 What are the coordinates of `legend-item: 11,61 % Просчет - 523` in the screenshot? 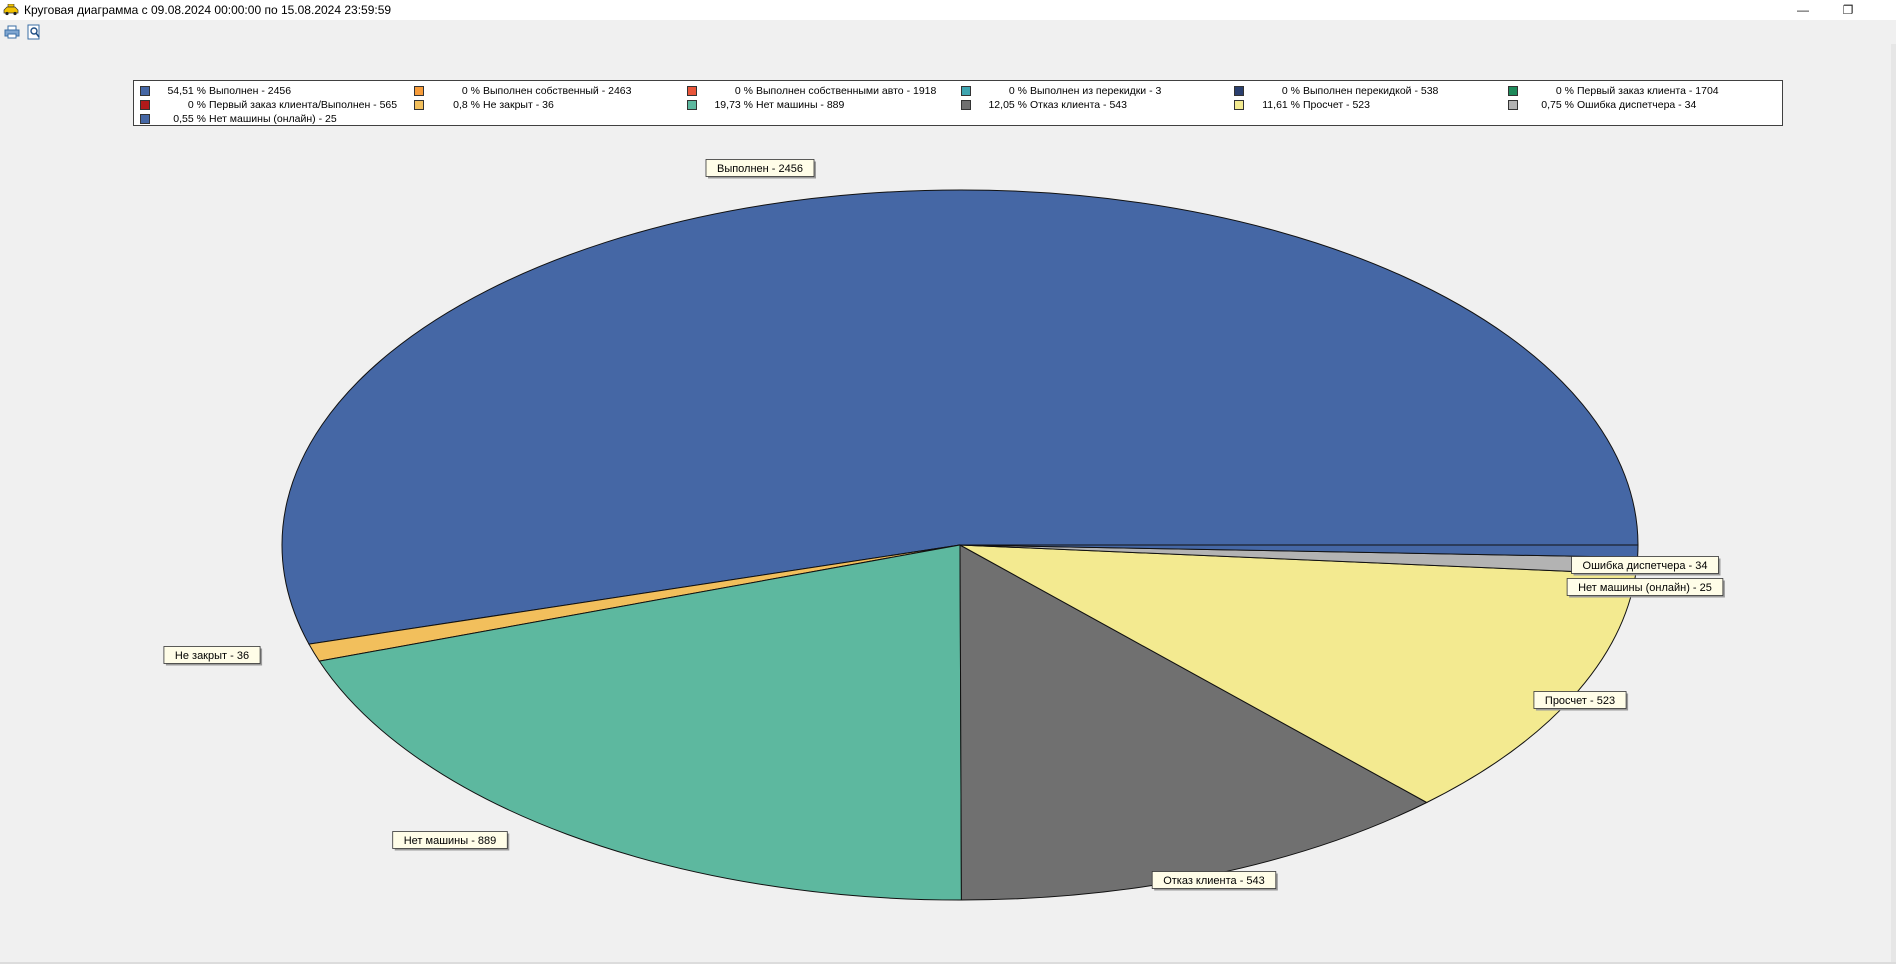 It's located at (1302, 105).